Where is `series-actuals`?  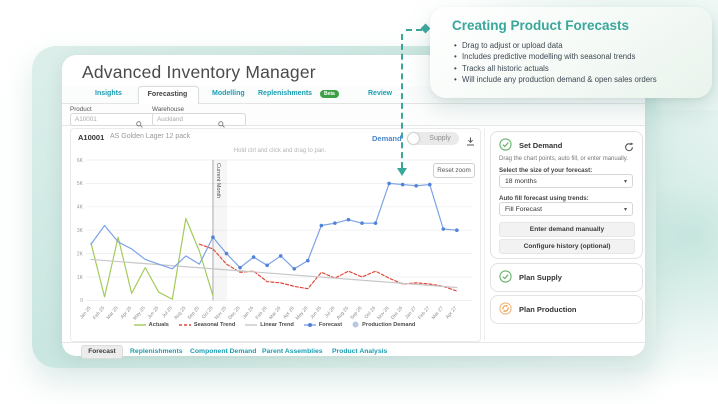 series-actuals is located at coordinates (152, 258).